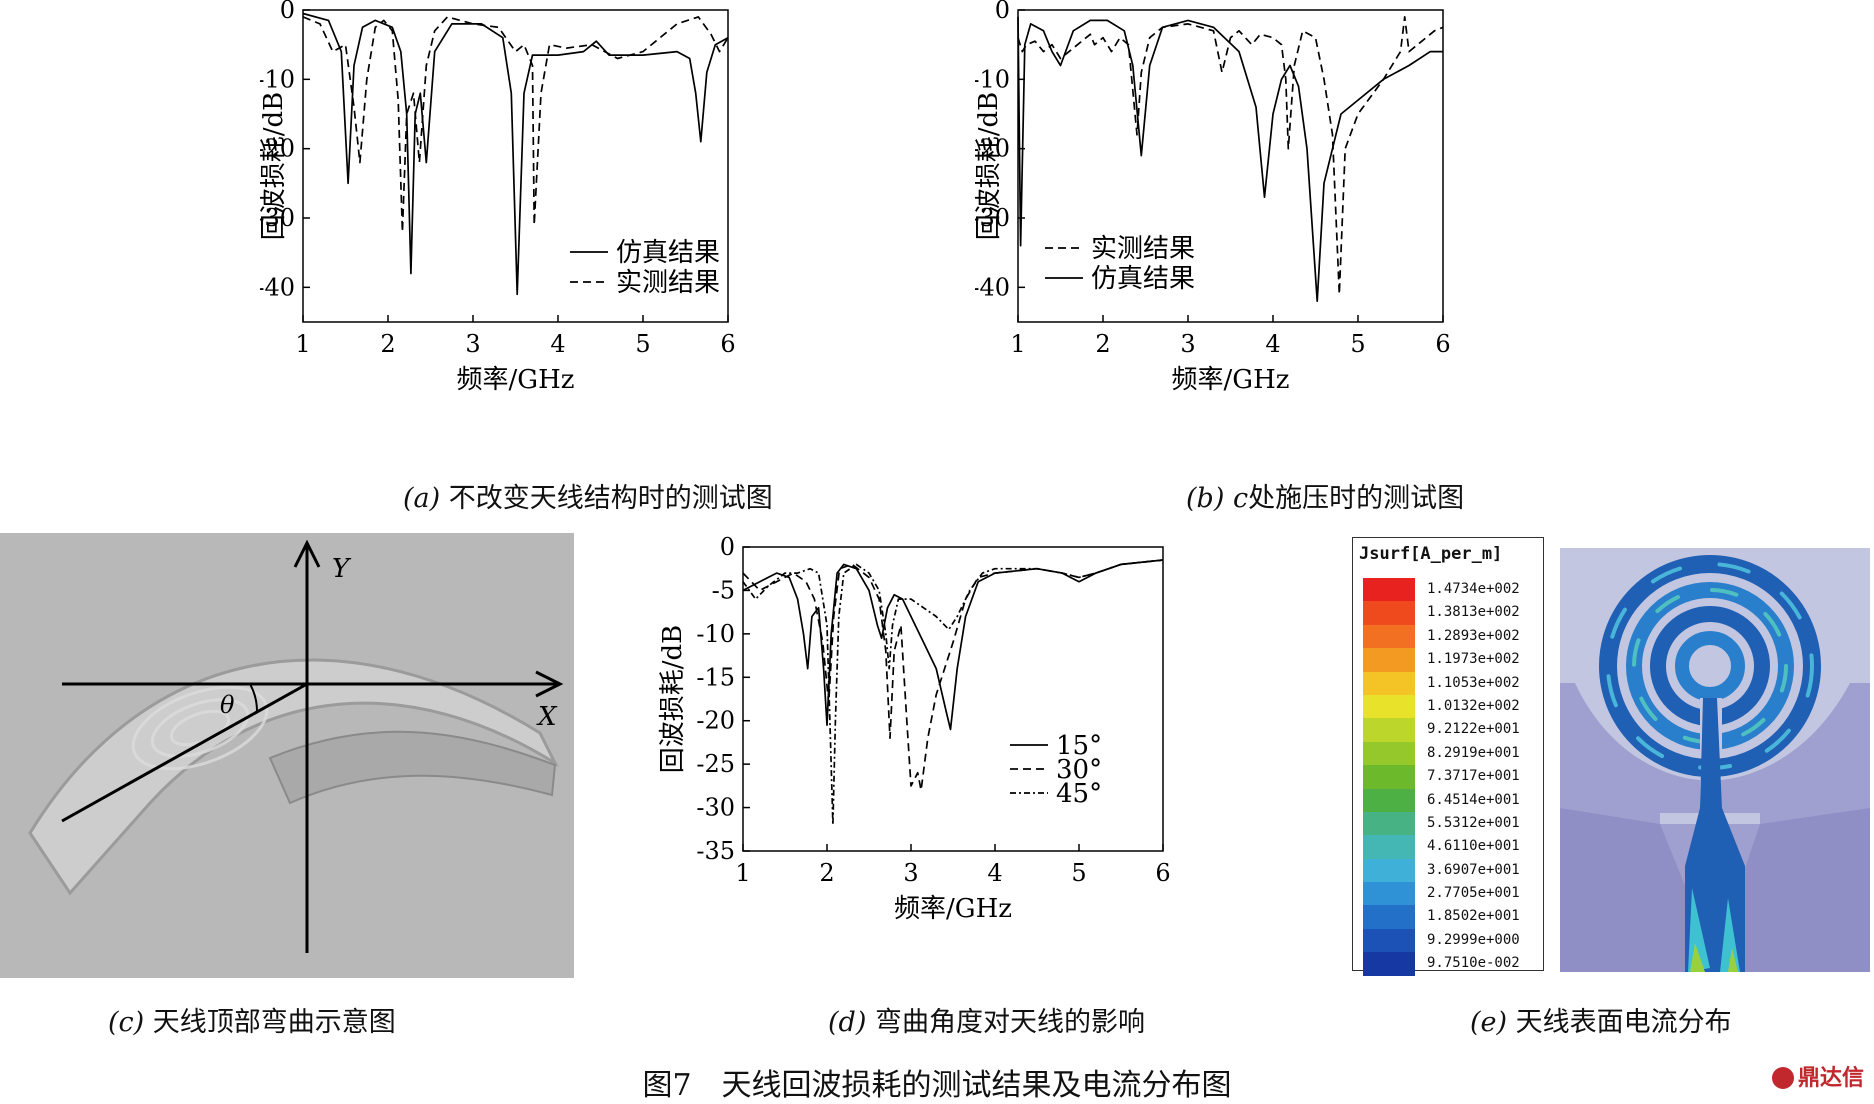  Describe the element at coordinates (549, 684) in the screenshot. I see `x-axis-arrow` at that location.